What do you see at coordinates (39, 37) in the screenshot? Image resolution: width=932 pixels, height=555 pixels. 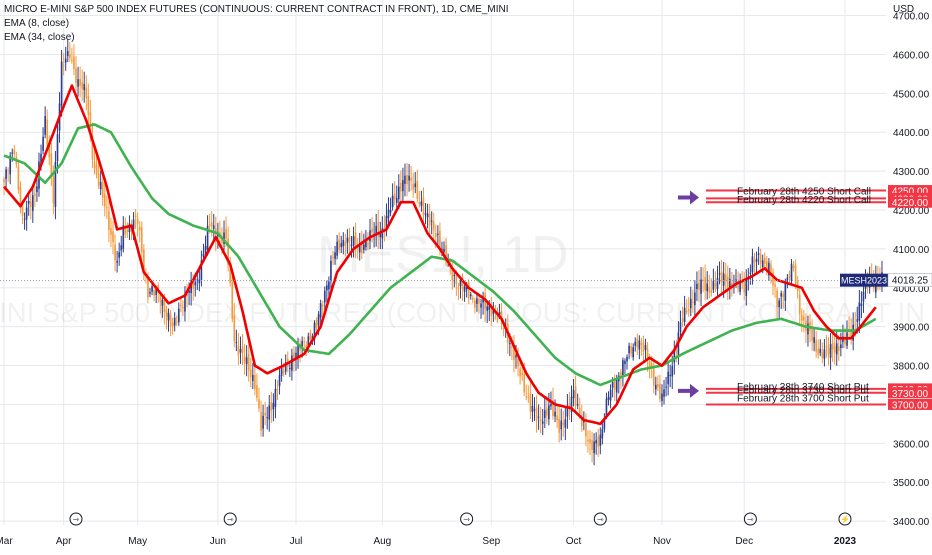 I see `indicator-ema34-label: EMA (34, close)` at bounding box center [39, 37].